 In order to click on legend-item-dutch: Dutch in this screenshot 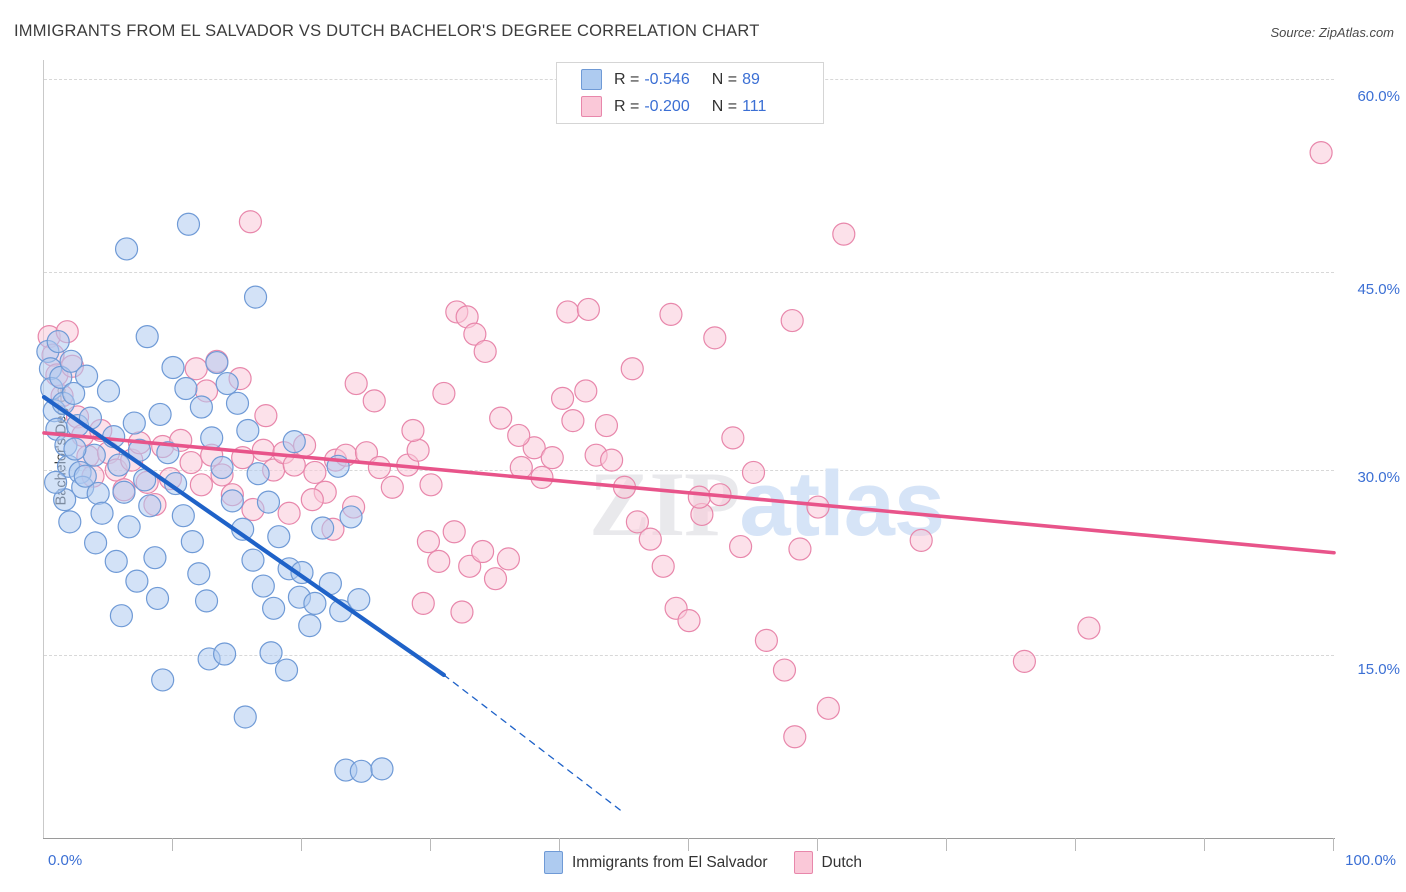, I will do `click(828, 862)`.